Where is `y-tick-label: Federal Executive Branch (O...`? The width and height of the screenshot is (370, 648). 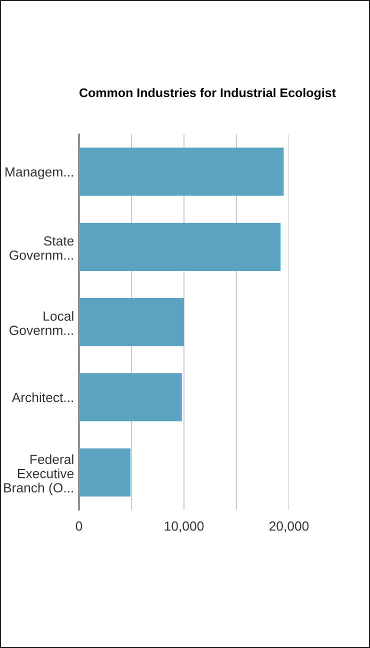
y-tick-label: Federal Executive Branch (O... is located at coordinates (39, 475).